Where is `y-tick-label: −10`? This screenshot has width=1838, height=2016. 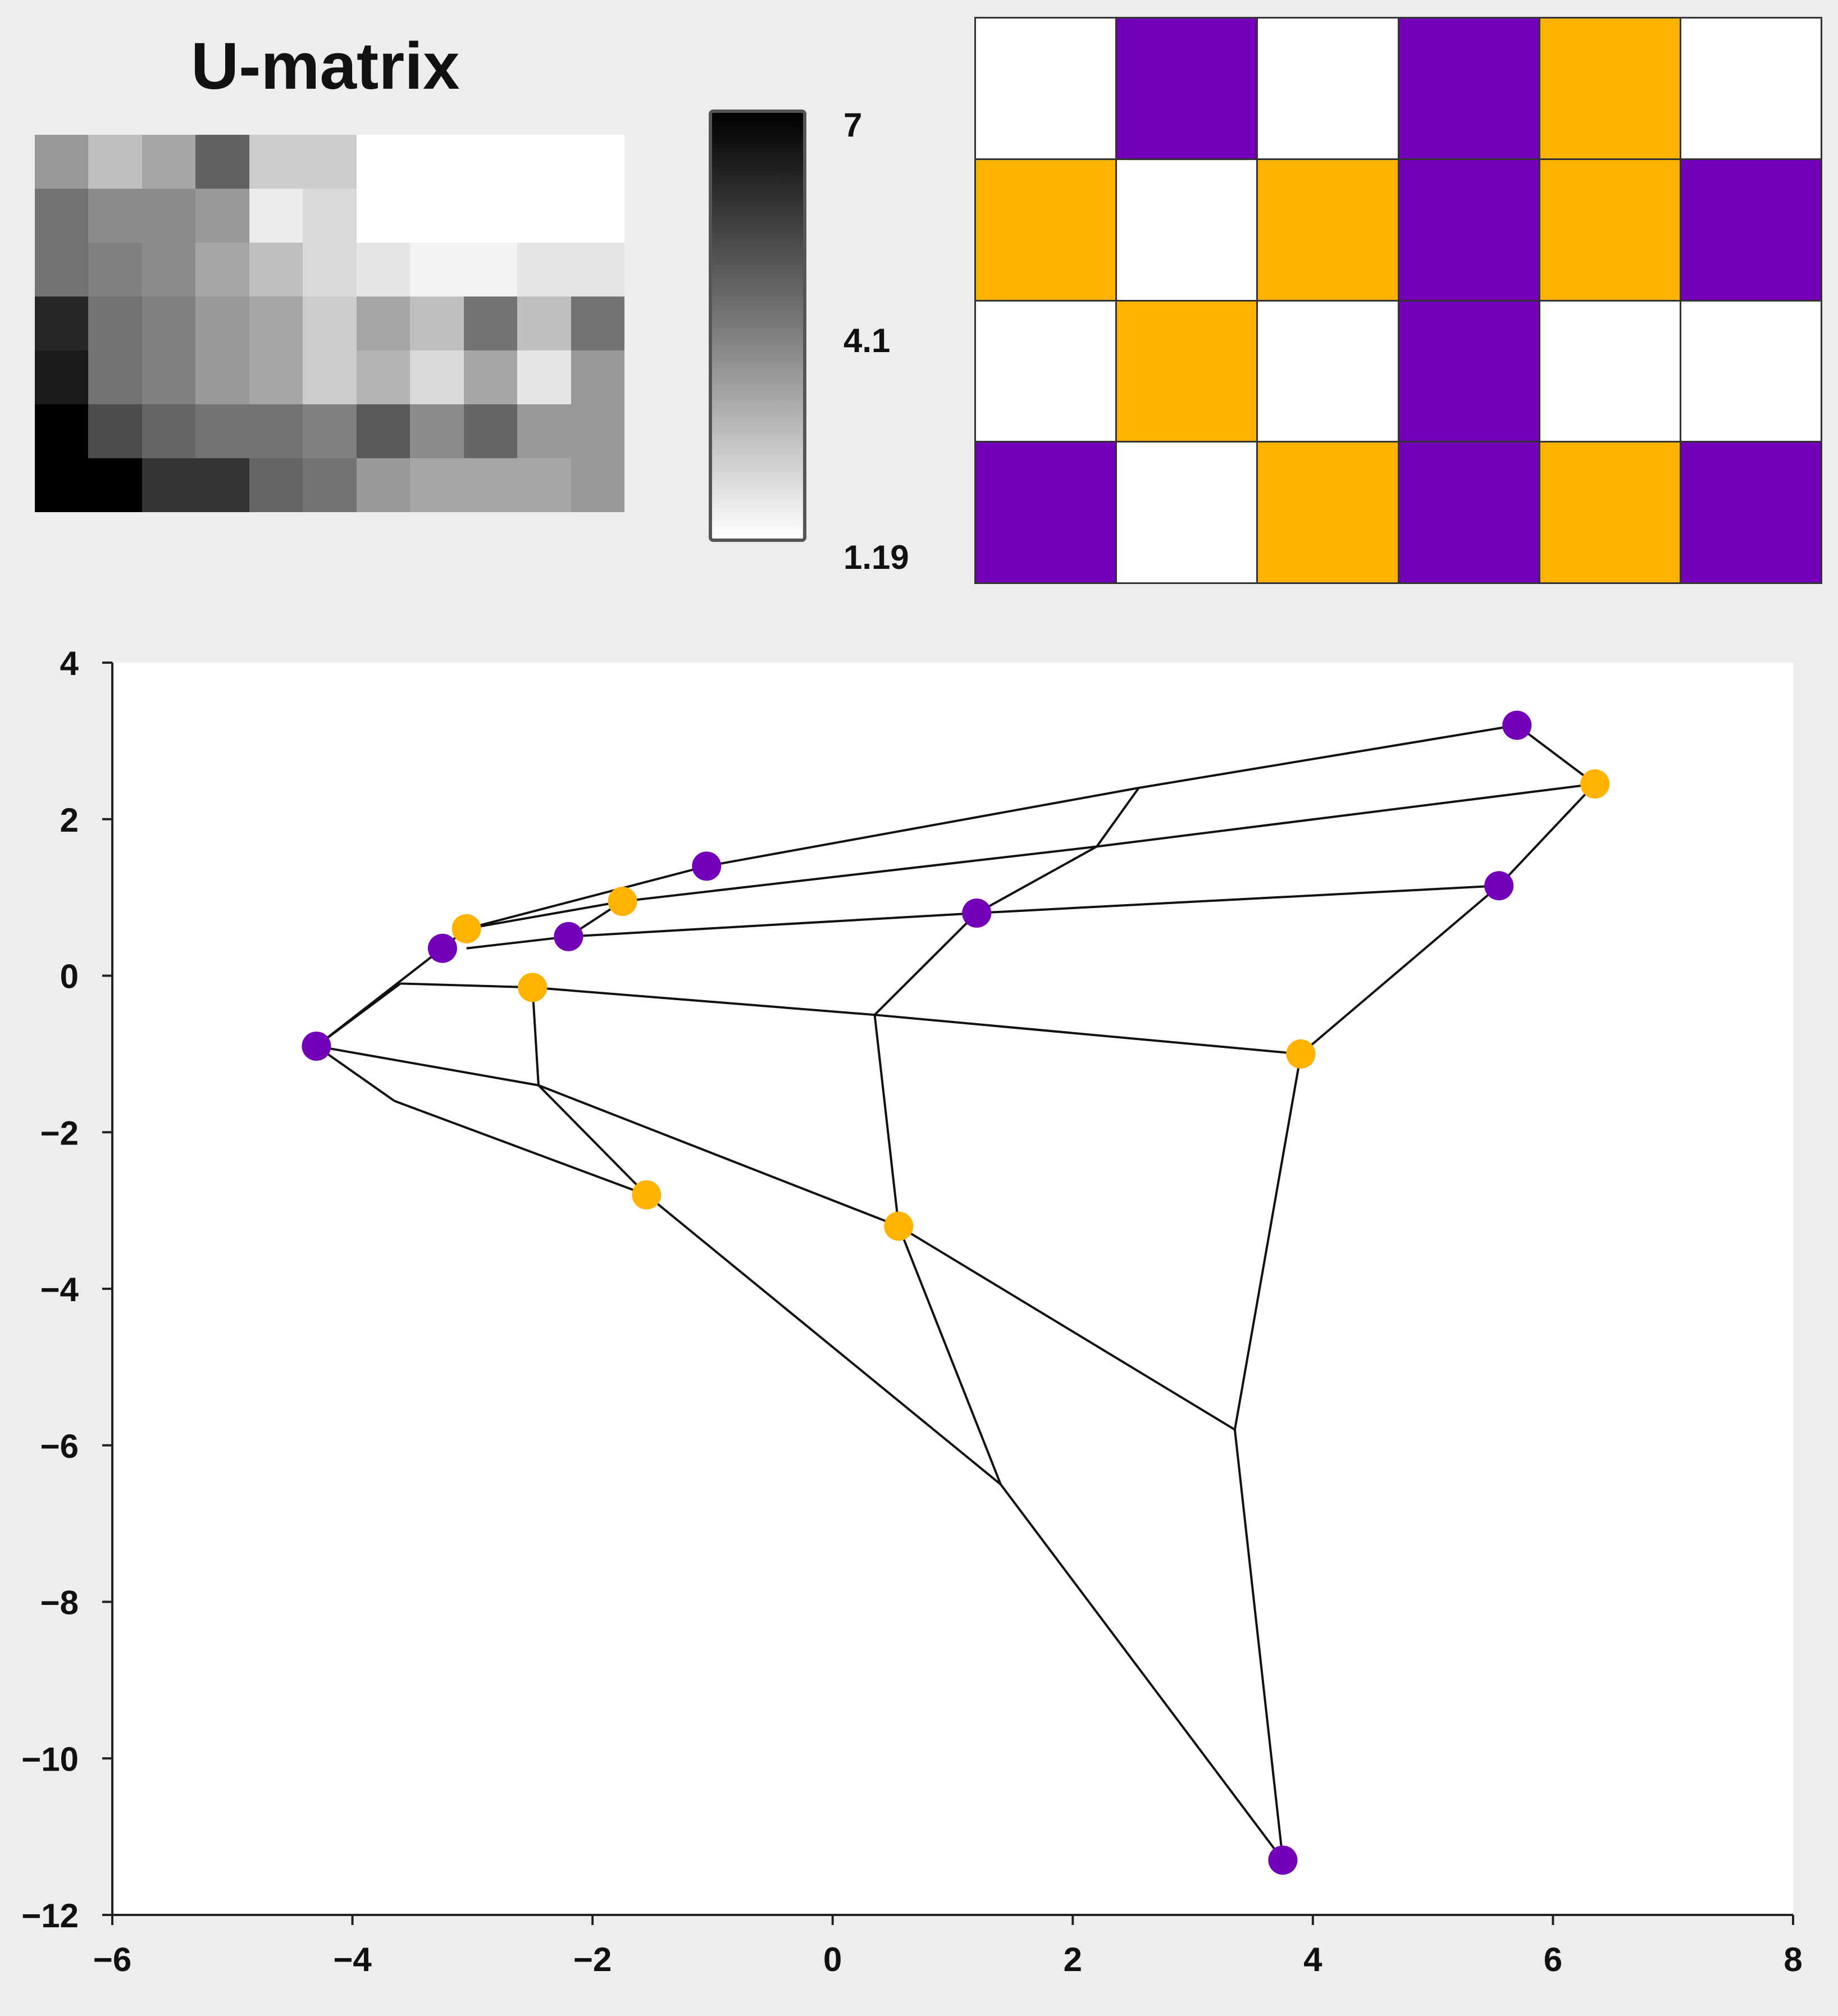
y-tick-label: −10 is located at coordinates (50, 1759).